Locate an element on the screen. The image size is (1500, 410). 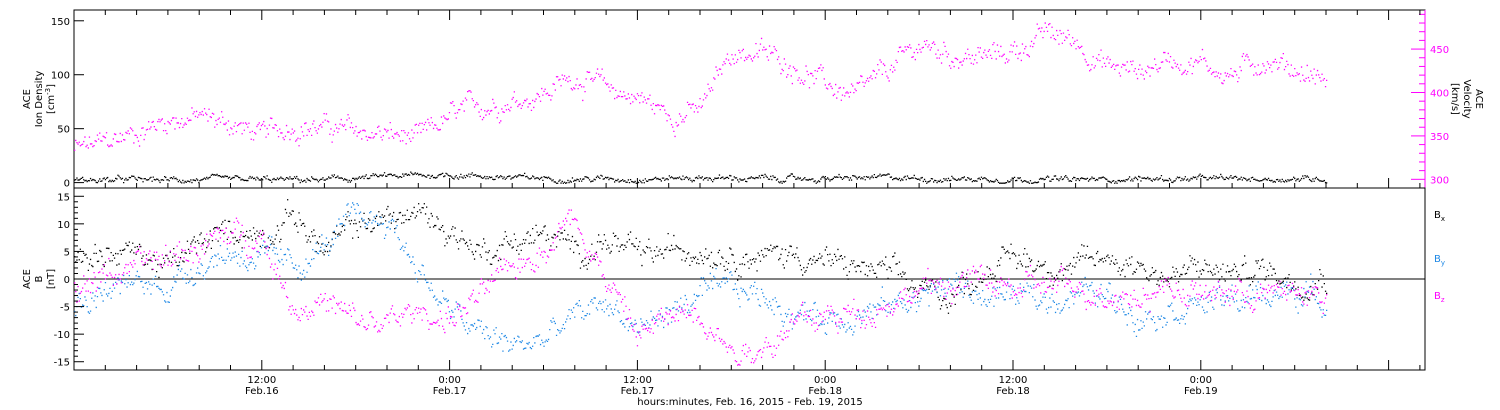
density-series is located at coordinates (701, 177).